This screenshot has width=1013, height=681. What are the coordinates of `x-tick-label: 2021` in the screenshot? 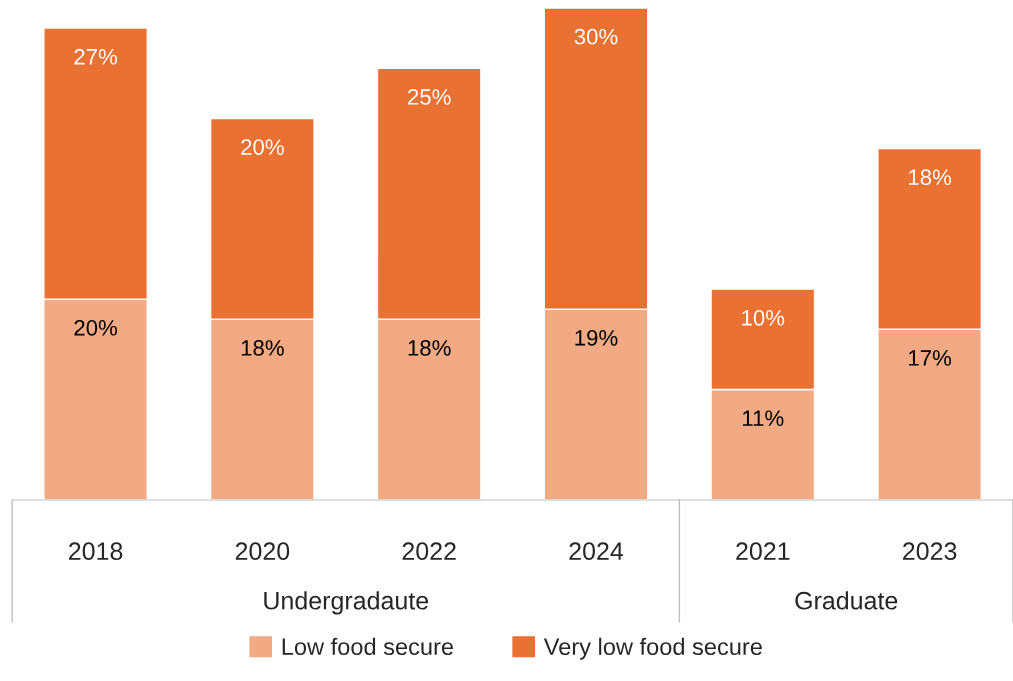 It's located at (763, 551).